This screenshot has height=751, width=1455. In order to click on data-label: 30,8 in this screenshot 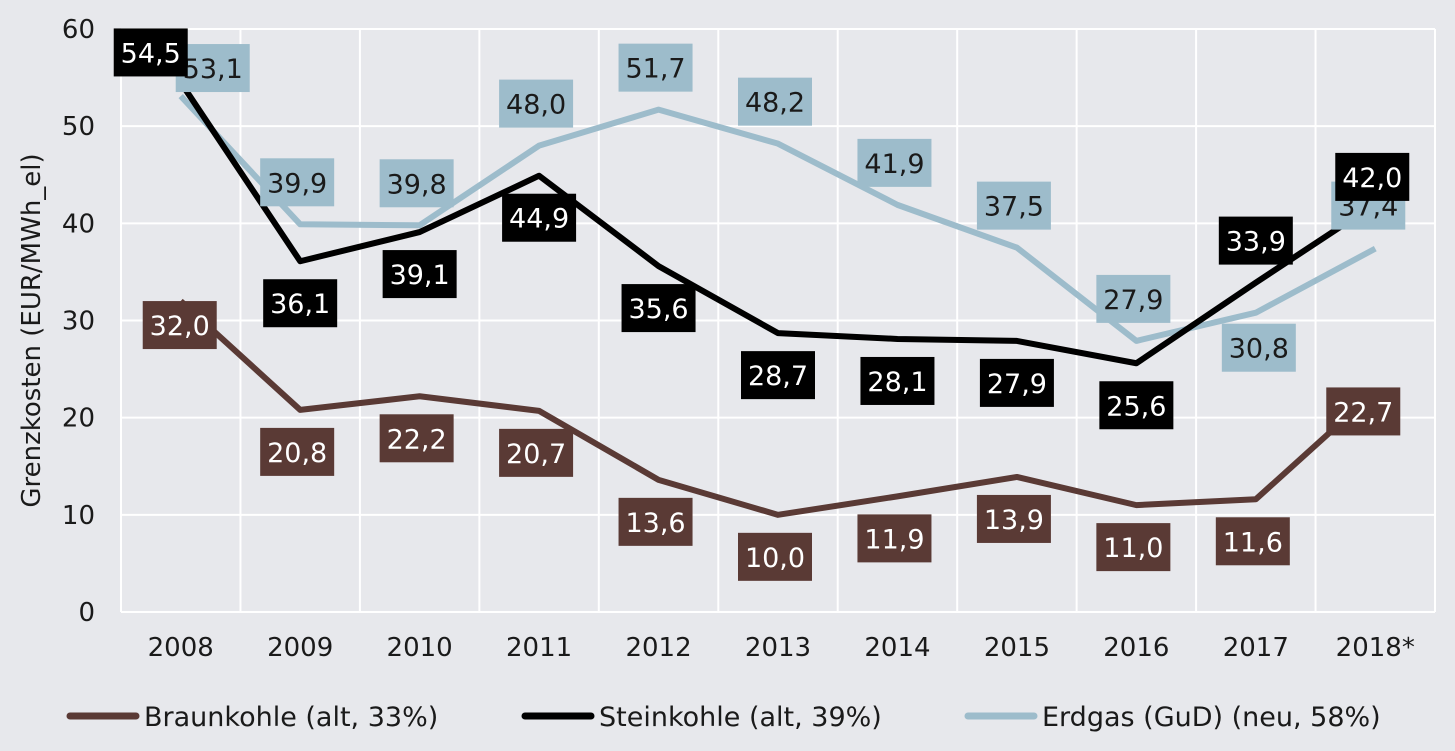, I will do `click(1258, 347)`.